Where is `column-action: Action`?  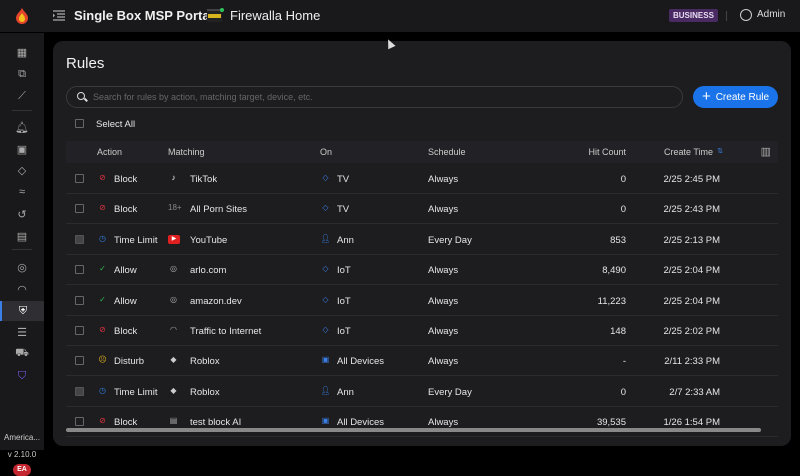
column-action: Action is located at coordinates (110, 152).